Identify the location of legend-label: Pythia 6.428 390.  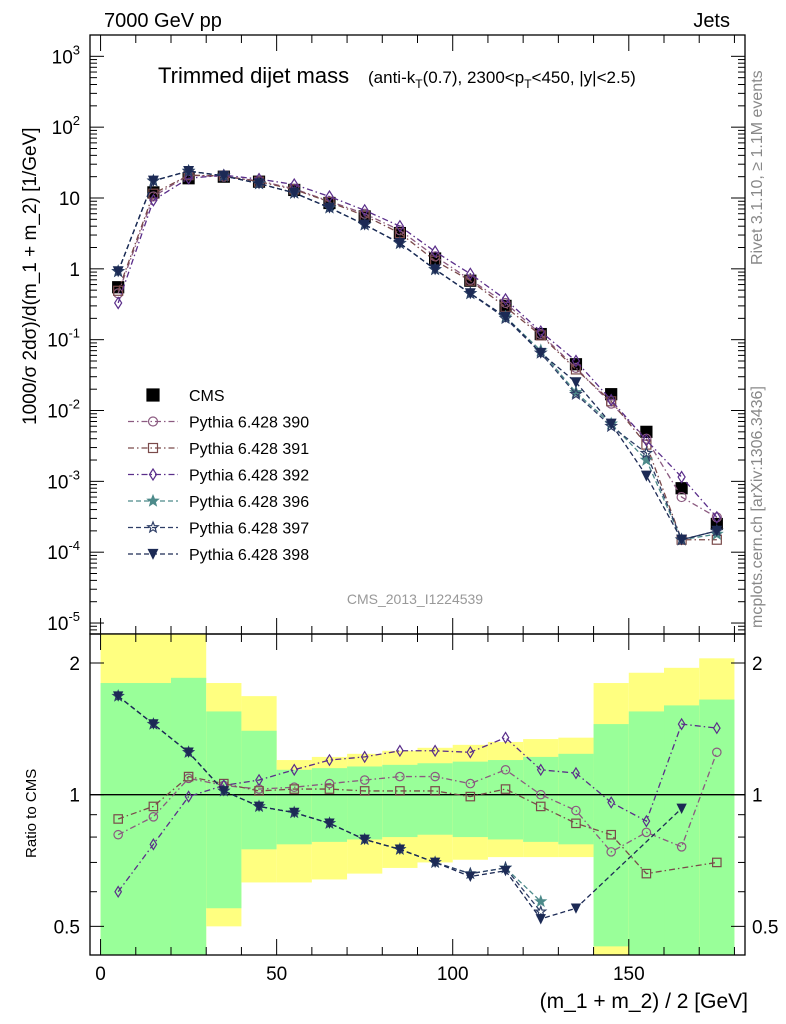
(249, 423).